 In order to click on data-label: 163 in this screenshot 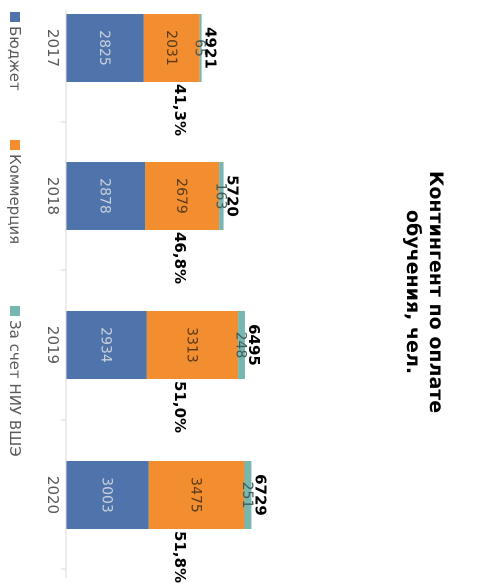, I will do `click(220, 196)`.